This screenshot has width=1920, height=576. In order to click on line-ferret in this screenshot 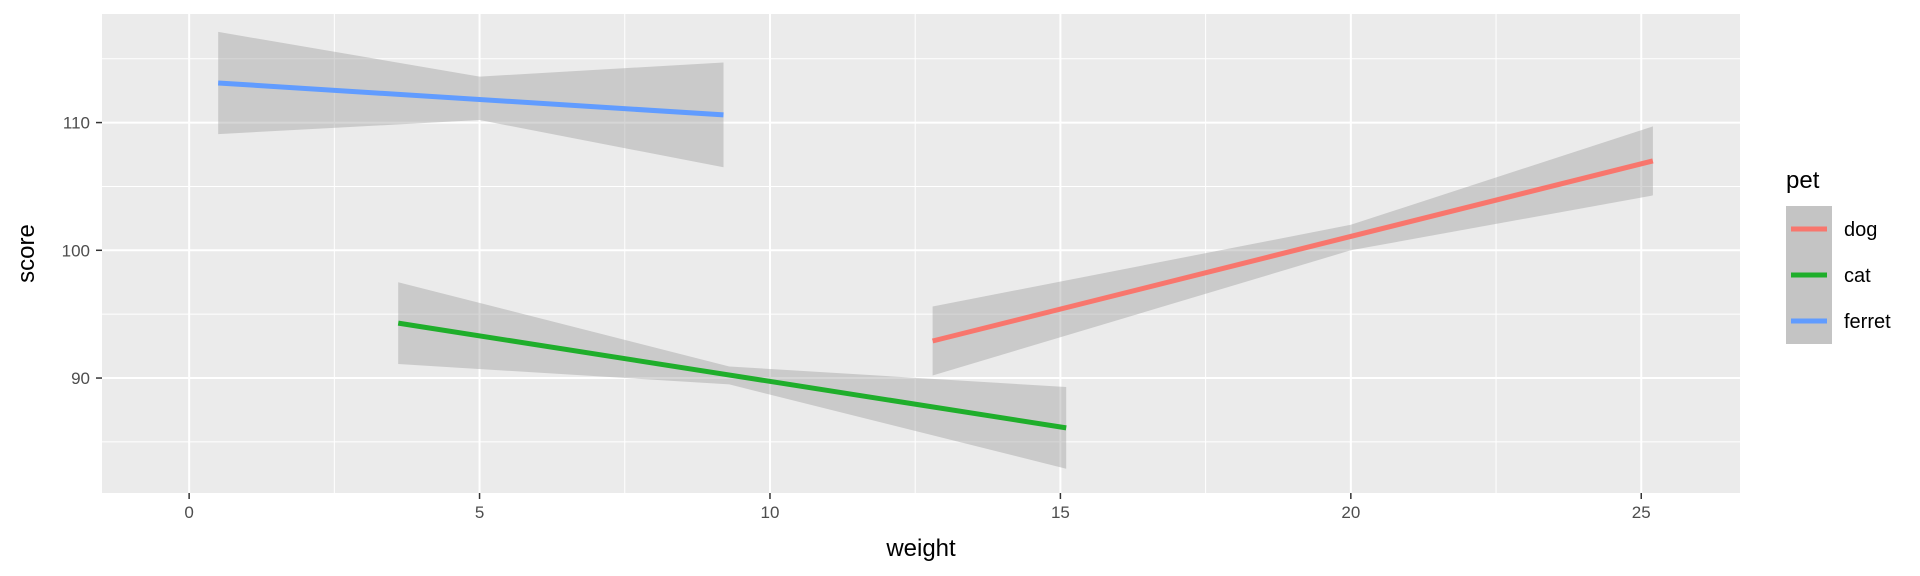, I will do `click(471, 99)`.